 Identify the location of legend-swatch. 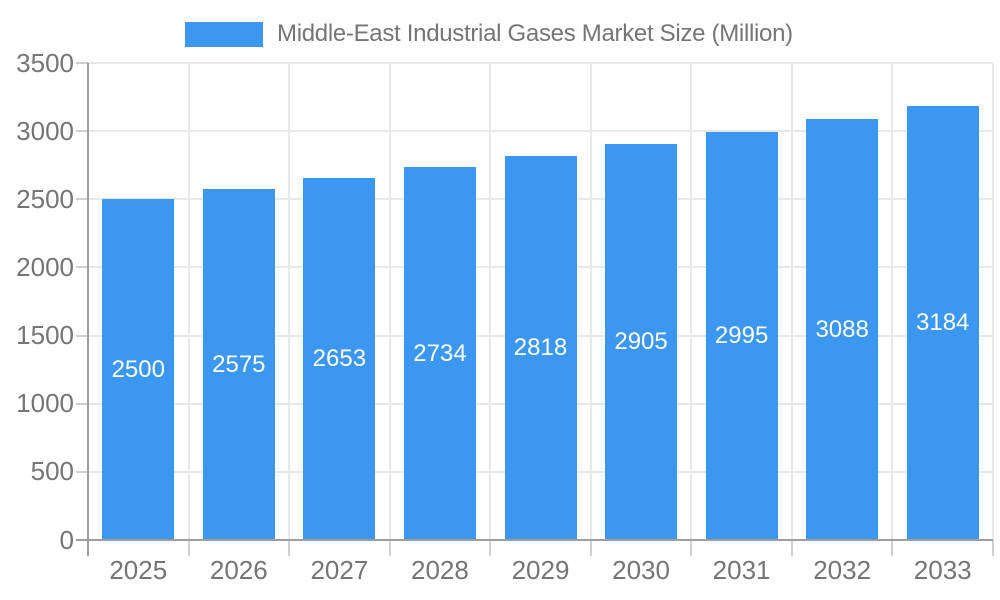
(224, 34).